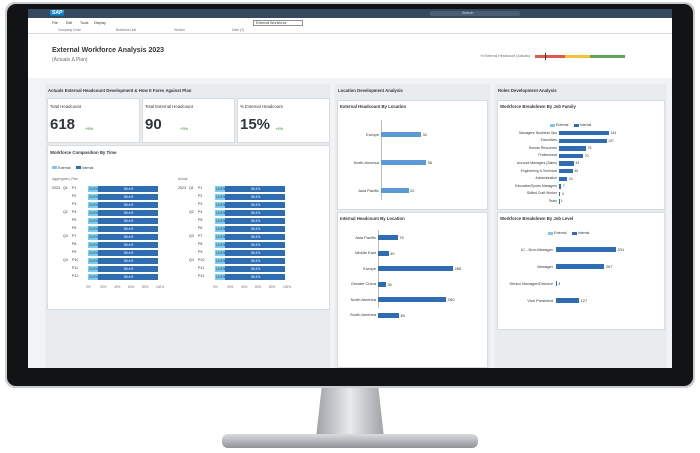 Image resolution: width=700 pixels, height=453 pixels. What do you see at coordinates (586, 155) in the screenshot?
I see `bar-value: 70` at bounding box center [586, 155].